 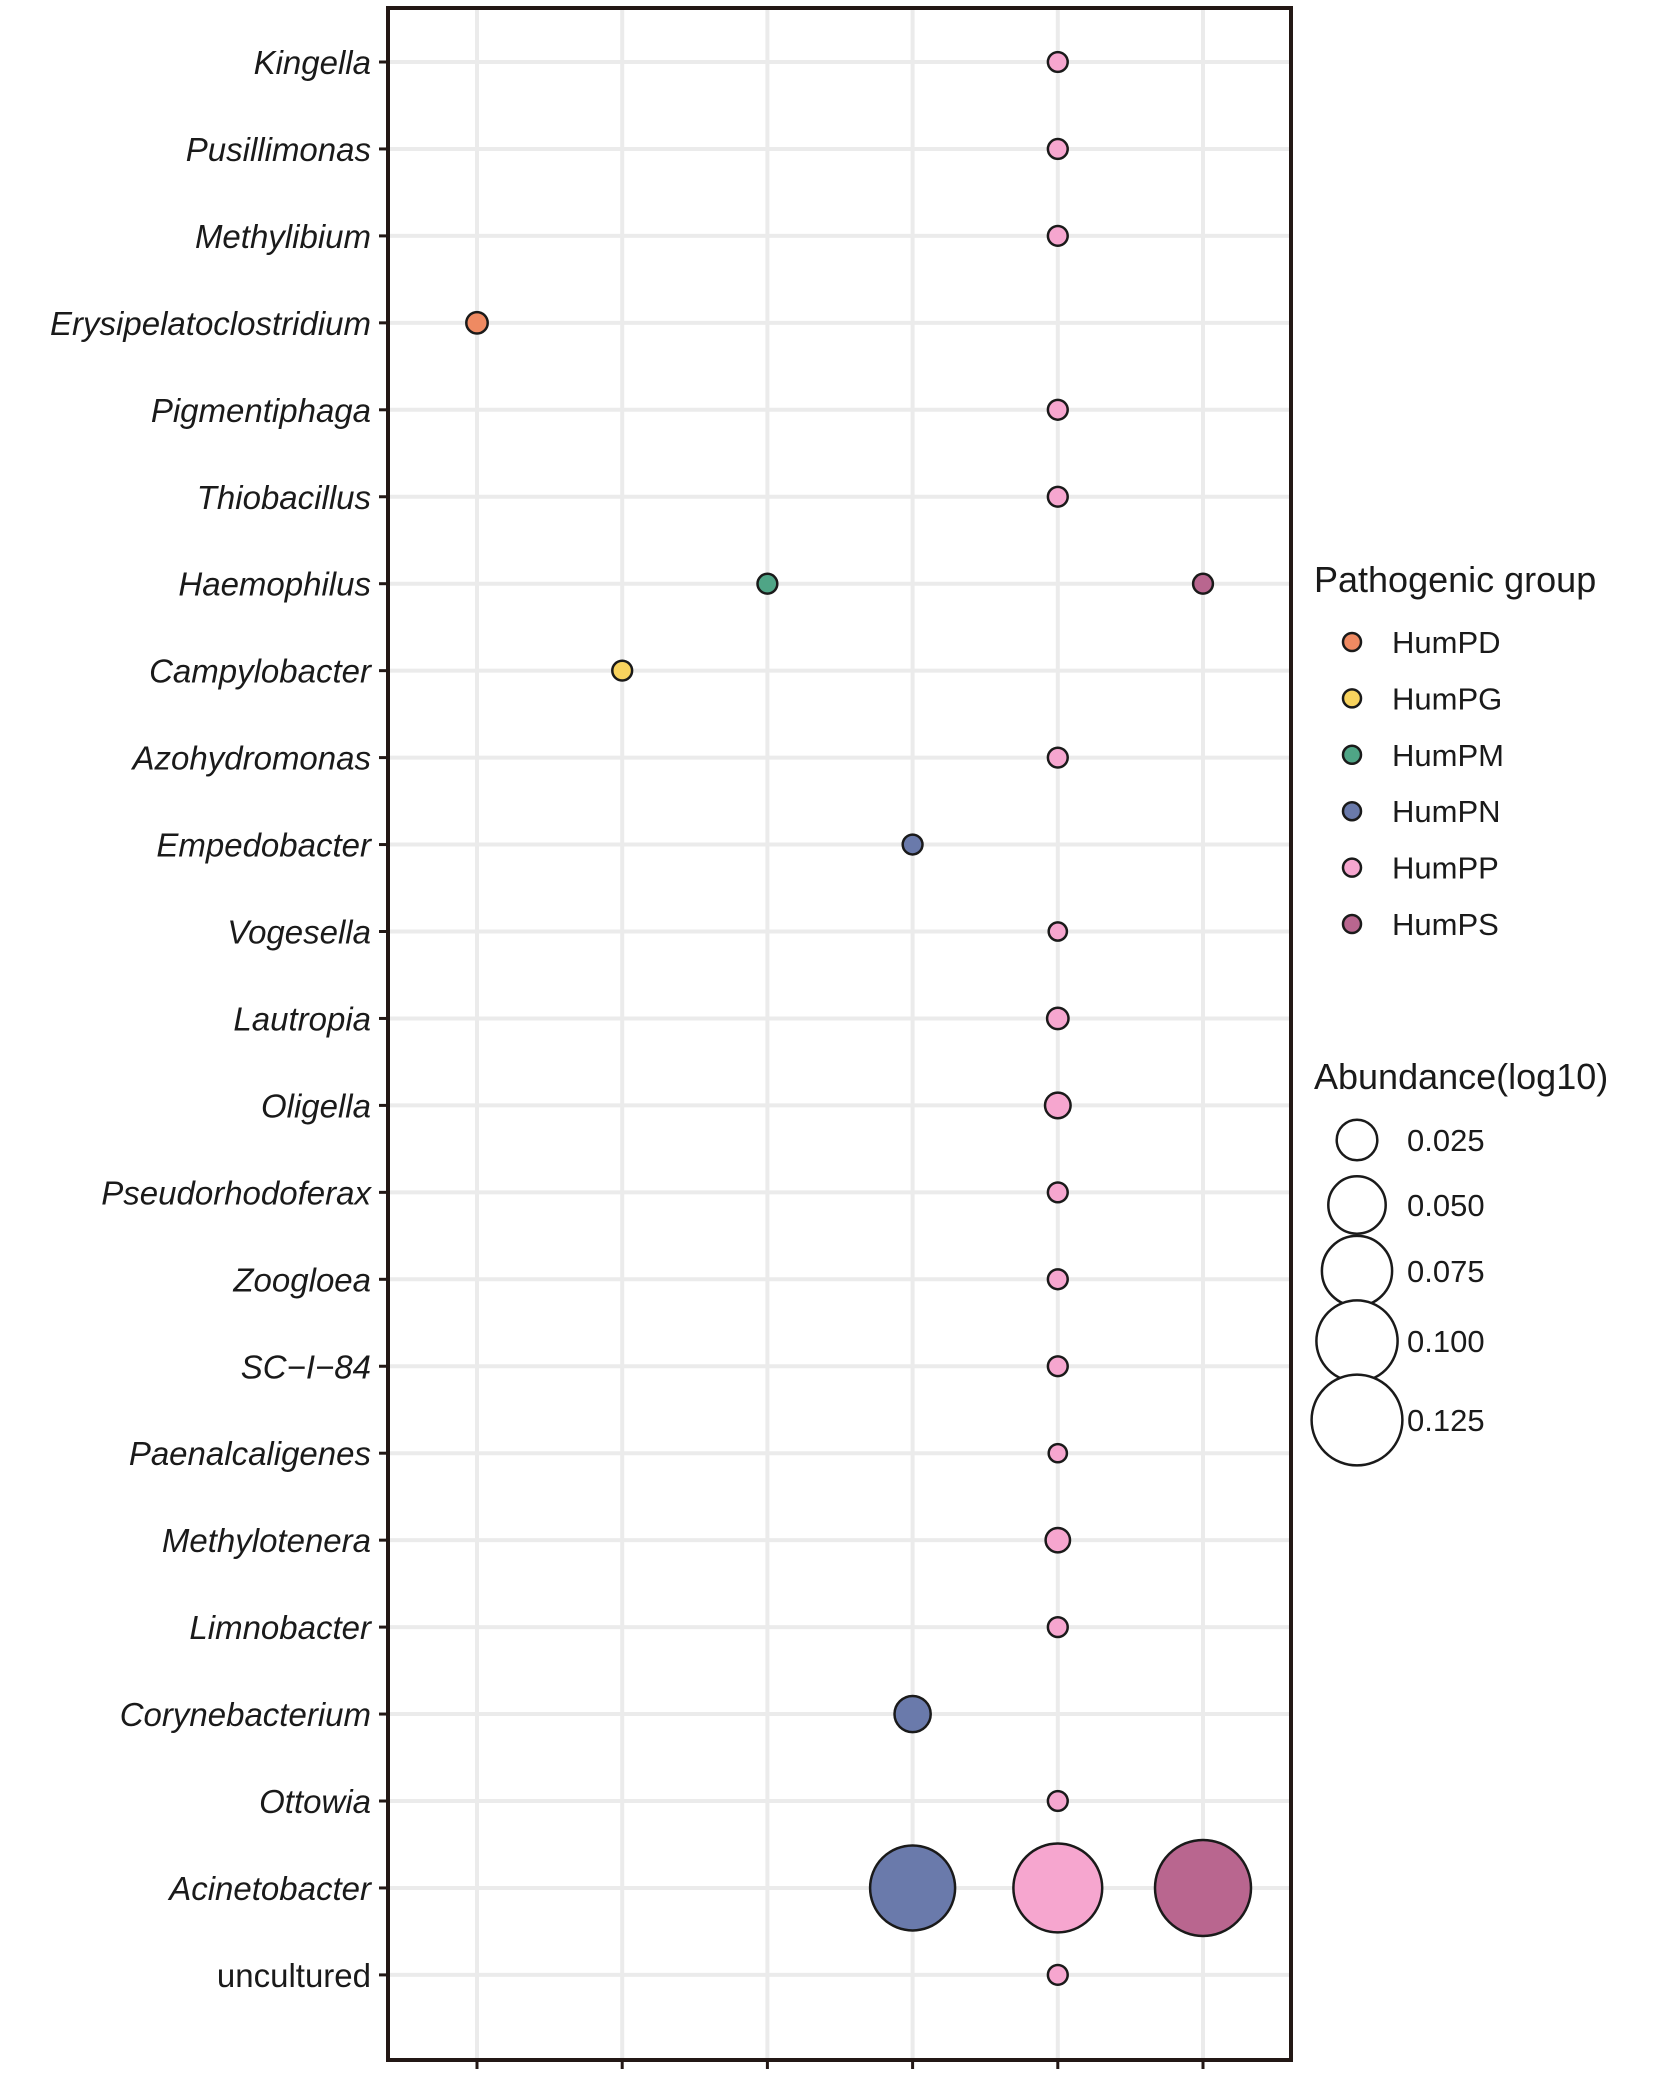 What do you see at coordinates (622, 2071) in the screenshot?
I see `x-tick-label-humpg: HumPG` at bounding box center [622, 2071].